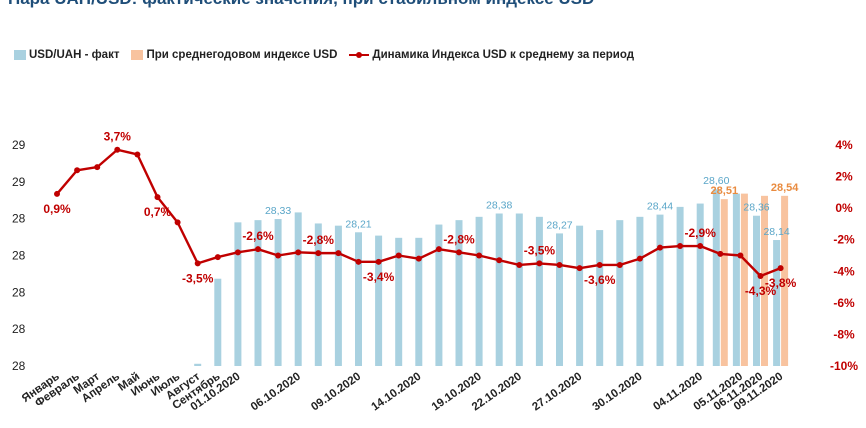 The image size is (866, 428). What do you see at coordinates (600, 280) in the screenshot?
I see `line-point-label: -3,6%` at bounding box center [600, 280].